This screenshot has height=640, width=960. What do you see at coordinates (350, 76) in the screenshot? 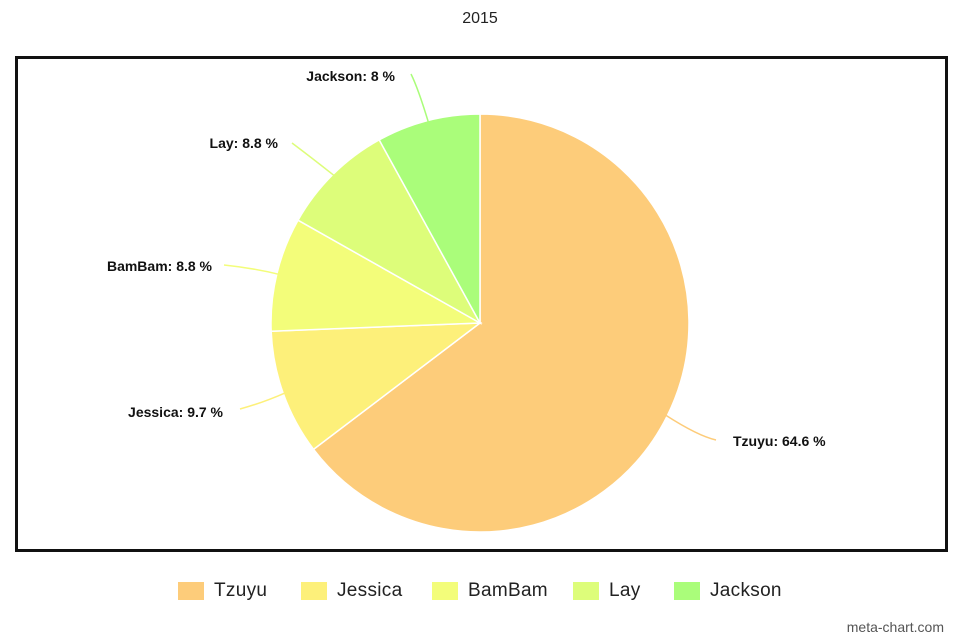
I see `slice-label-jackson: Jackson: 8 %` at bounding box center [350, 76].